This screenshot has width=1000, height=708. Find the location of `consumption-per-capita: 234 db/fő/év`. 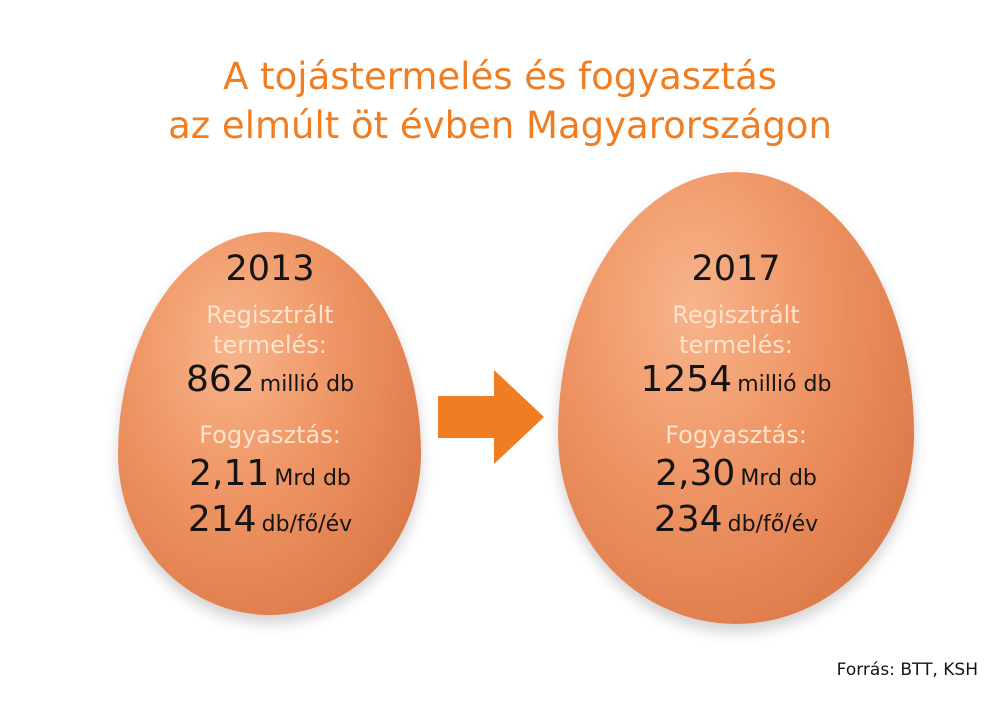

consumption-per-capita: 234 db/fő/év is located at coordinates (736, 523).